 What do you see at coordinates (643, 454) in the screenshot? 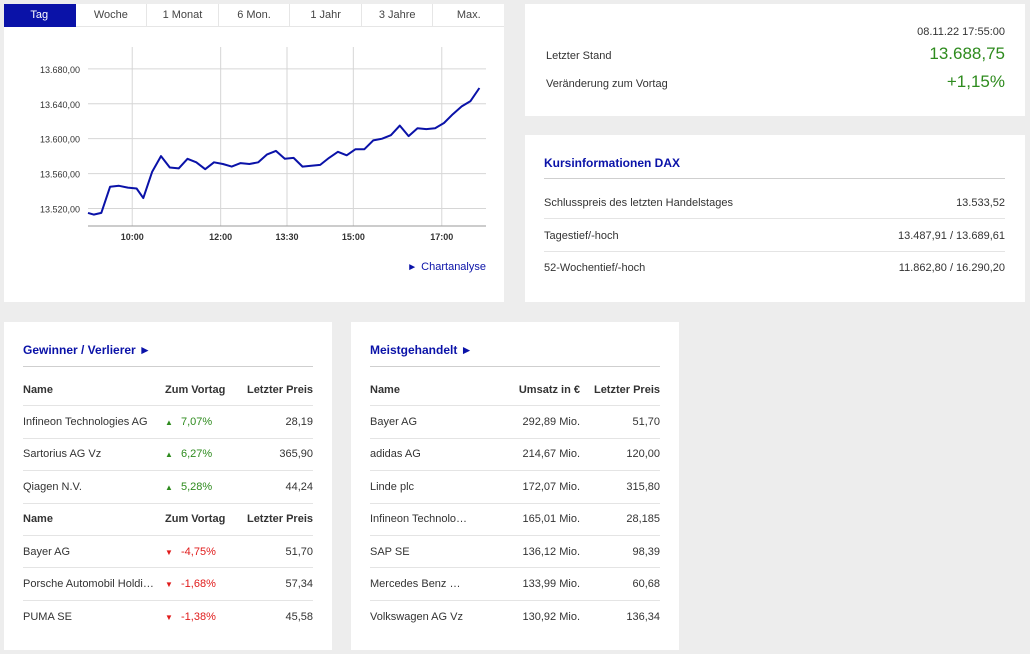
I see `stock-price: 120,00` at bounding box center [643, 454].